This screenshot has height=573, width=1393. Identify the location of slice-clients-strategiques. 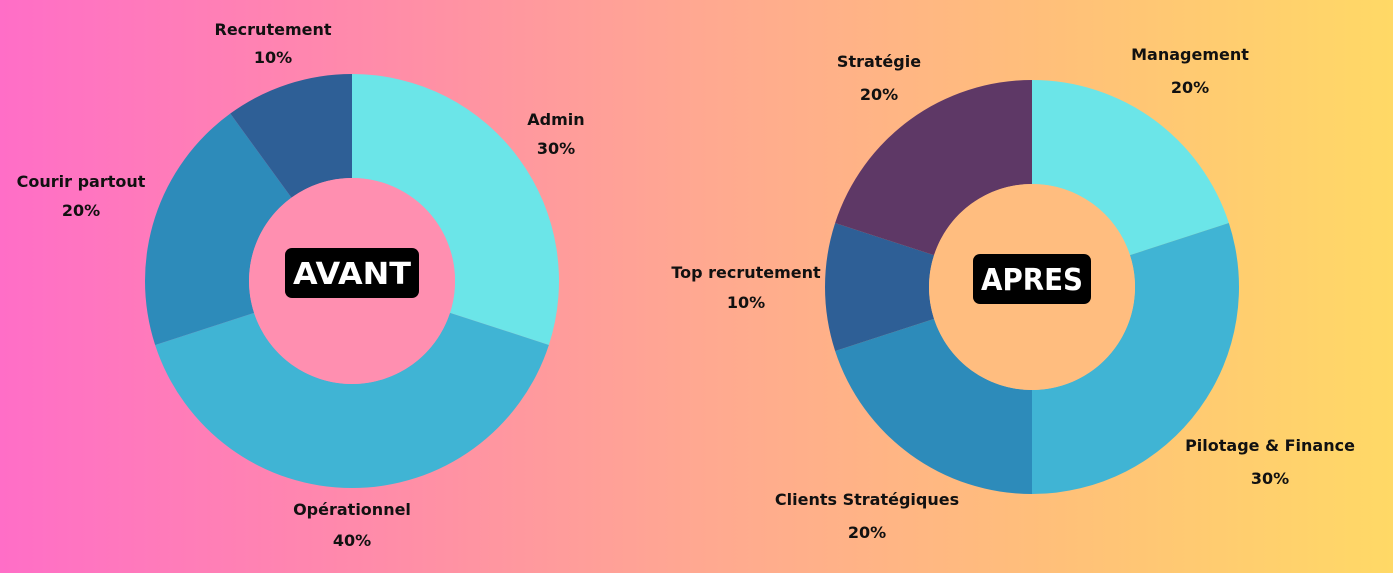
(933, 406).